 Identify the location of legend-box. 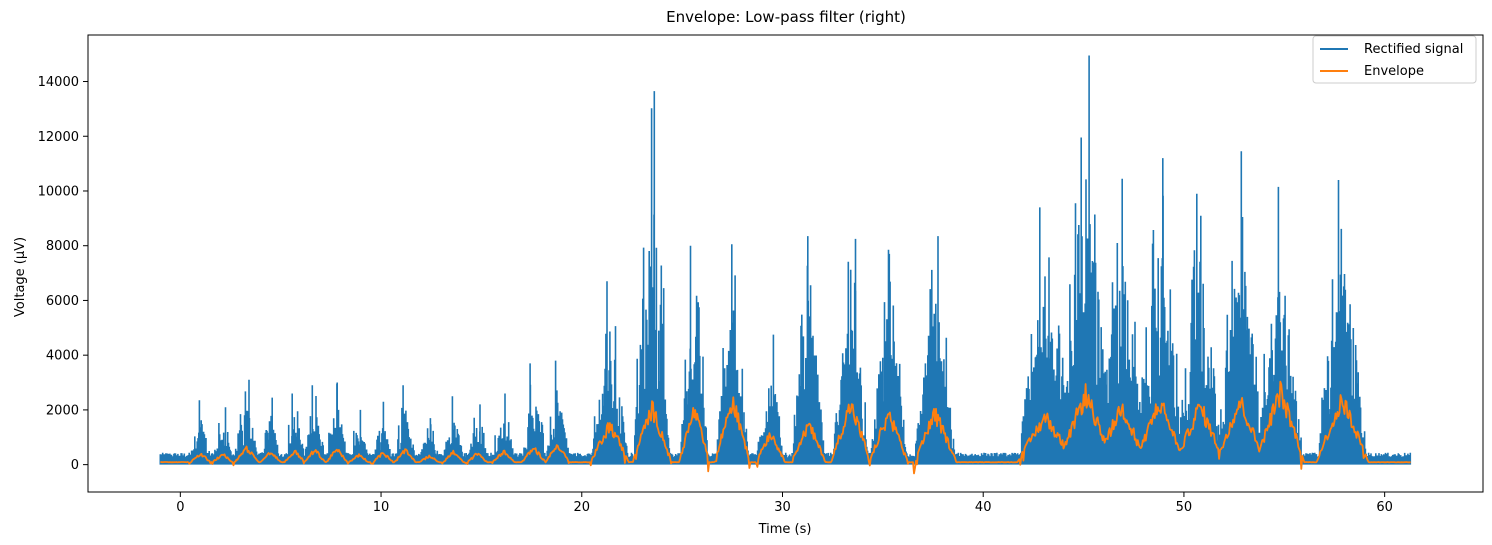
(1394, 59).